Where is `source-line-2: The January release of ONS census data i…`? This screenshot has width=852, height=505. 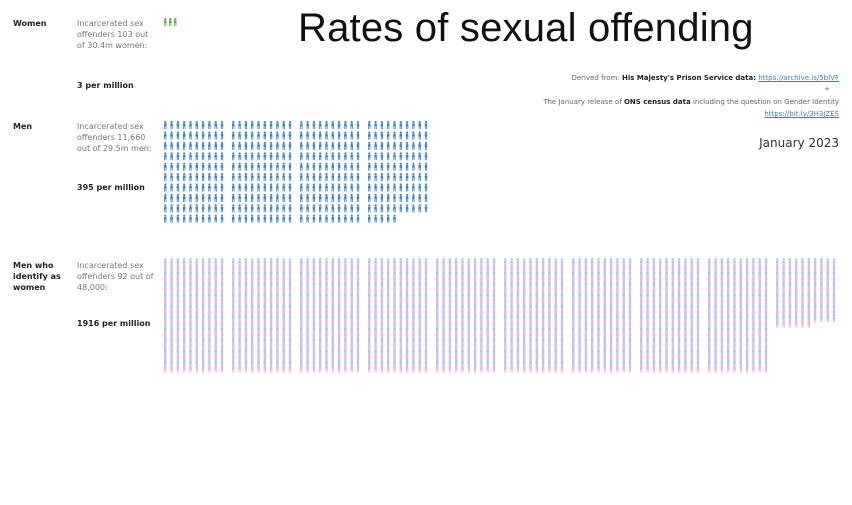 source-line-2: The January release of ONS census data i… is located at coordinates (691, 102).